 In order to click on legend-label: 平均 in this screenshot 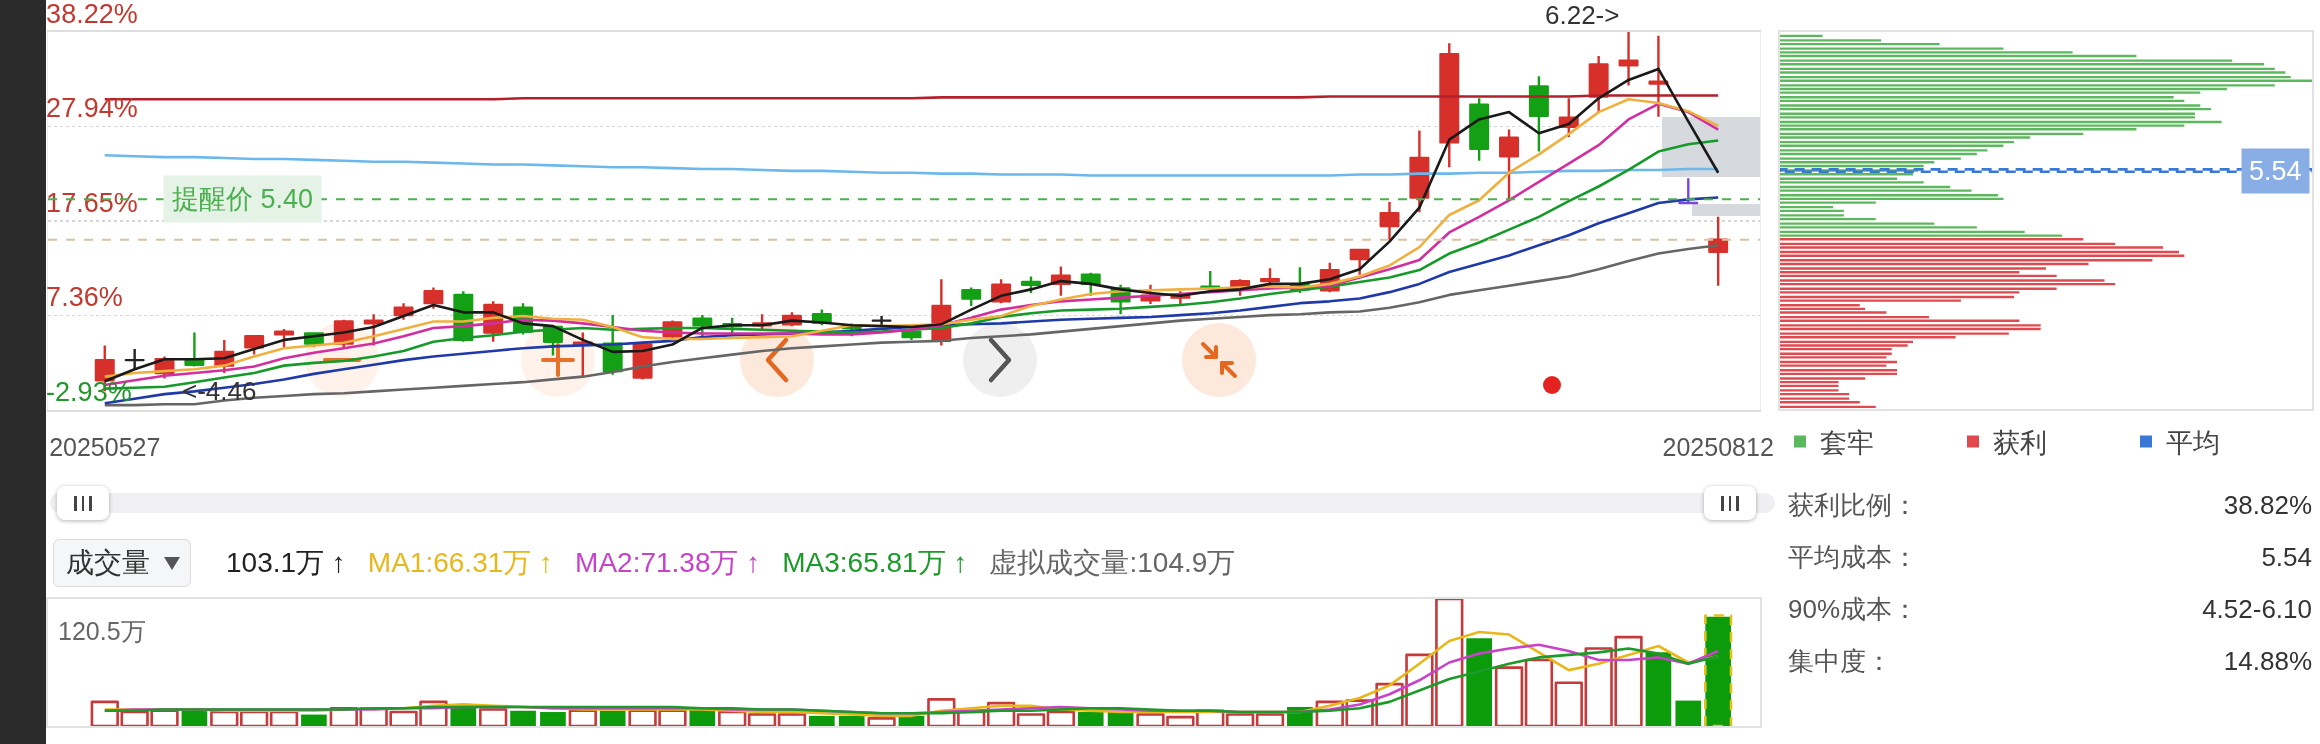, I will do `click(2193, 443)`.